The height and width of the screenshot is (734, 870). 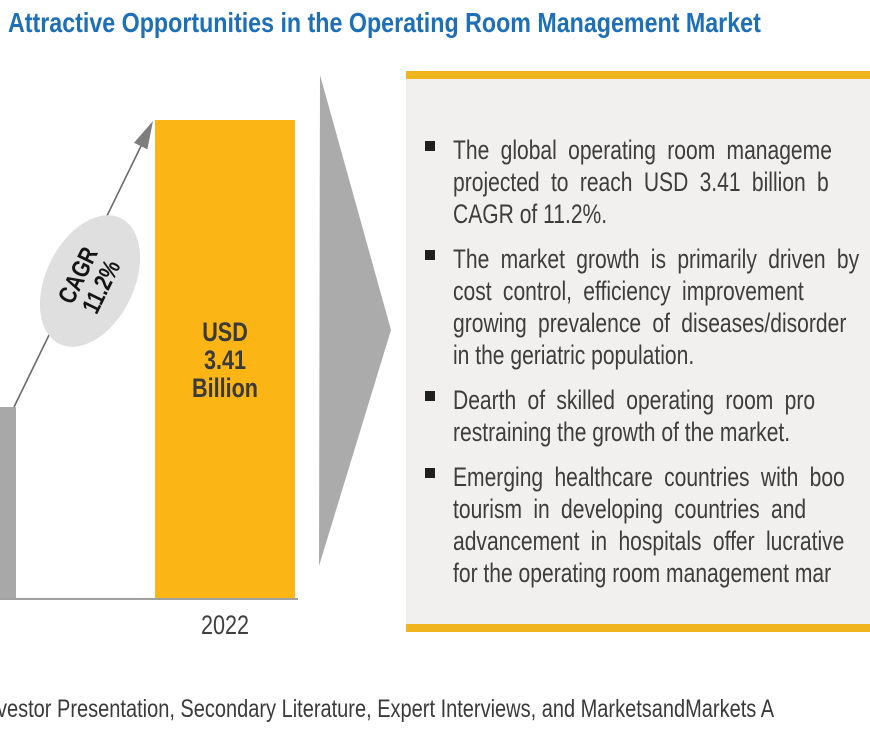 I want to click on bullet-line: restraining the growth of the market., so click(x=622, y=432).